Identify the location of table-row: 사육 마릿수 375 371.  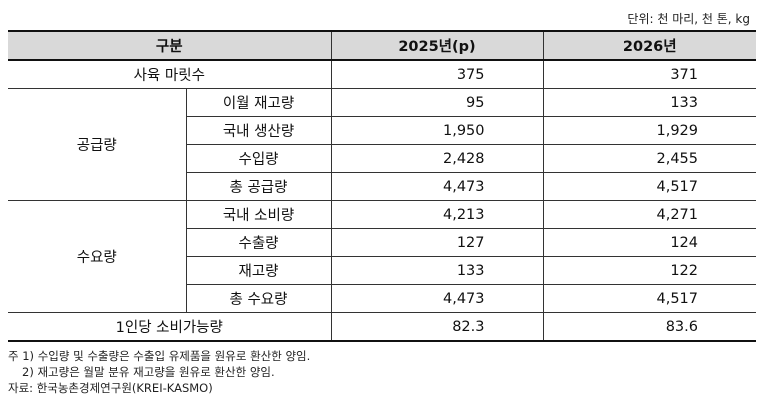
(382, 74).